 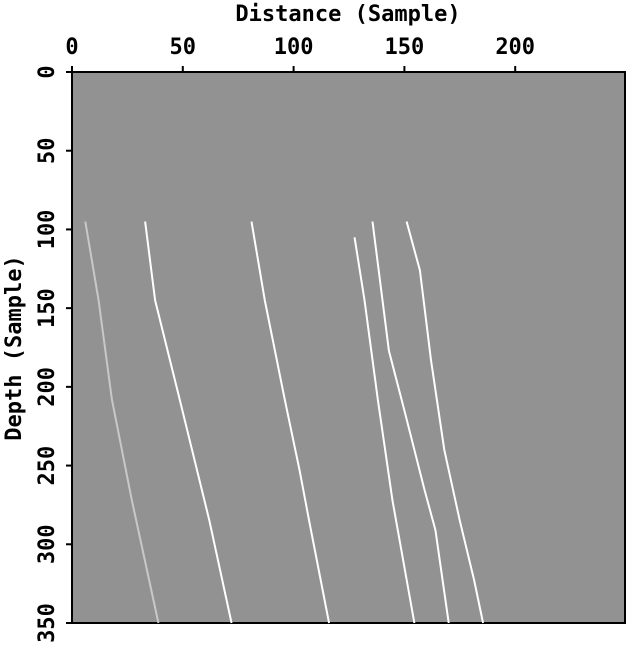 I want to click on y-tick-label: 300, so click(x=47, y=544).